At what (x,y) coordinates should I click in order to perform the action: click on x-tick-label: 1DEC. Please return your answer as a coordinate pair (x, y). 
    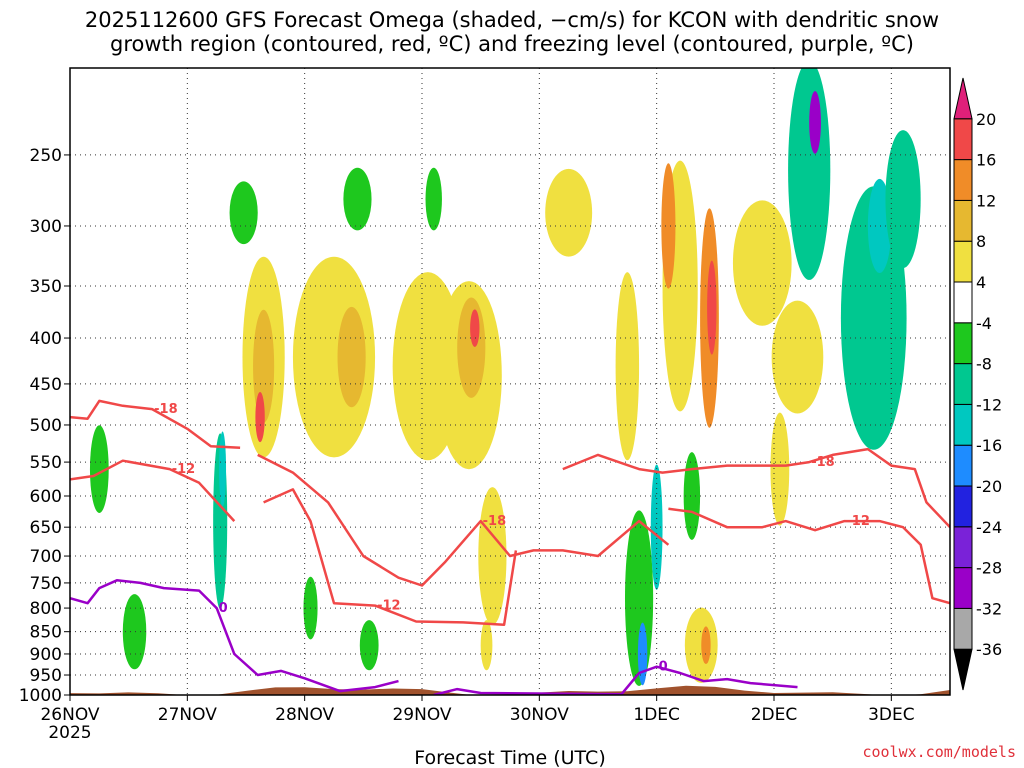
    Looking at the image, I should click on (656, 715).